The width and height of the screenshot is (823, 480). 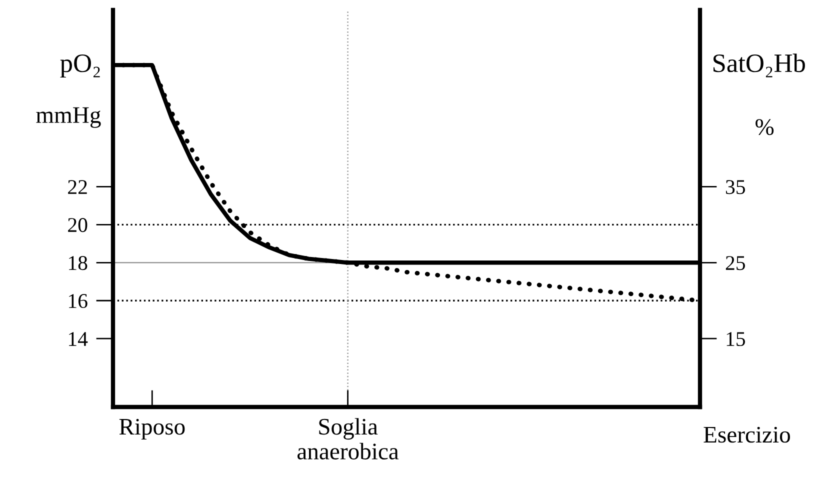 What do you see at coordinates (77, 187) in the screenshot?
I see `y-tick-label: 22` at bounding box center [77, 187].